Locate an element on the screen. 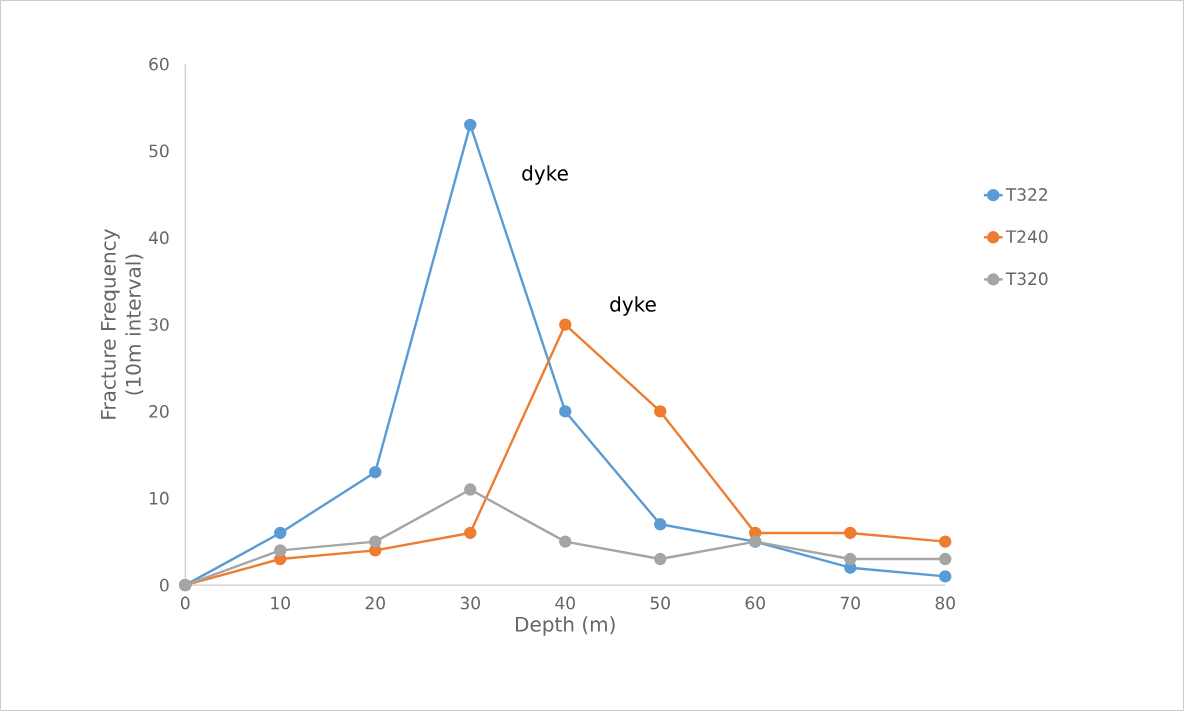  x-tick-label: 30 is located at coordinates (470, 603).